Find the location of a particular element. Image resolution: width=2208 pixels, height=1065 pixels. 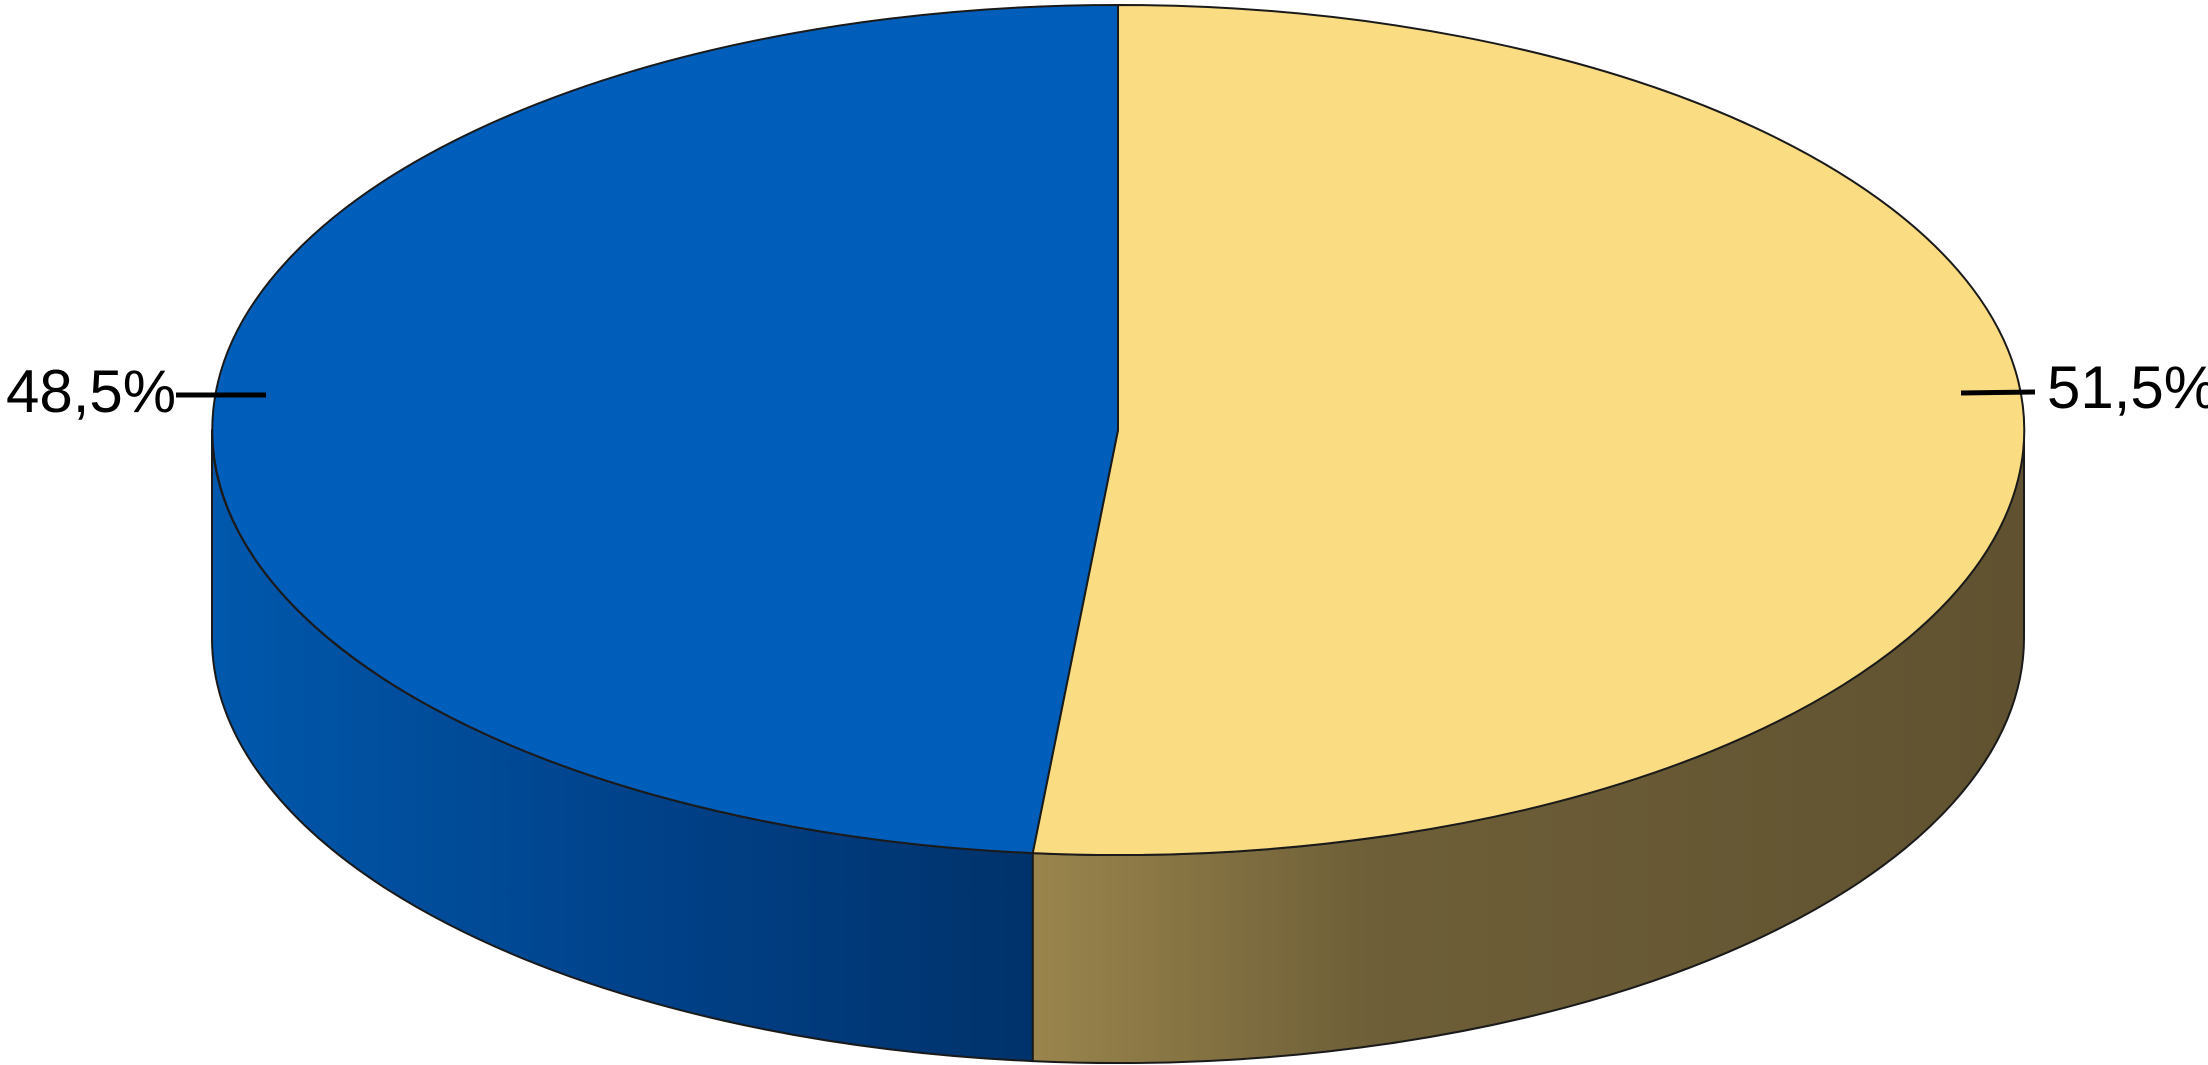

slice-0-leader-line is located at coordinates (1998, 392).